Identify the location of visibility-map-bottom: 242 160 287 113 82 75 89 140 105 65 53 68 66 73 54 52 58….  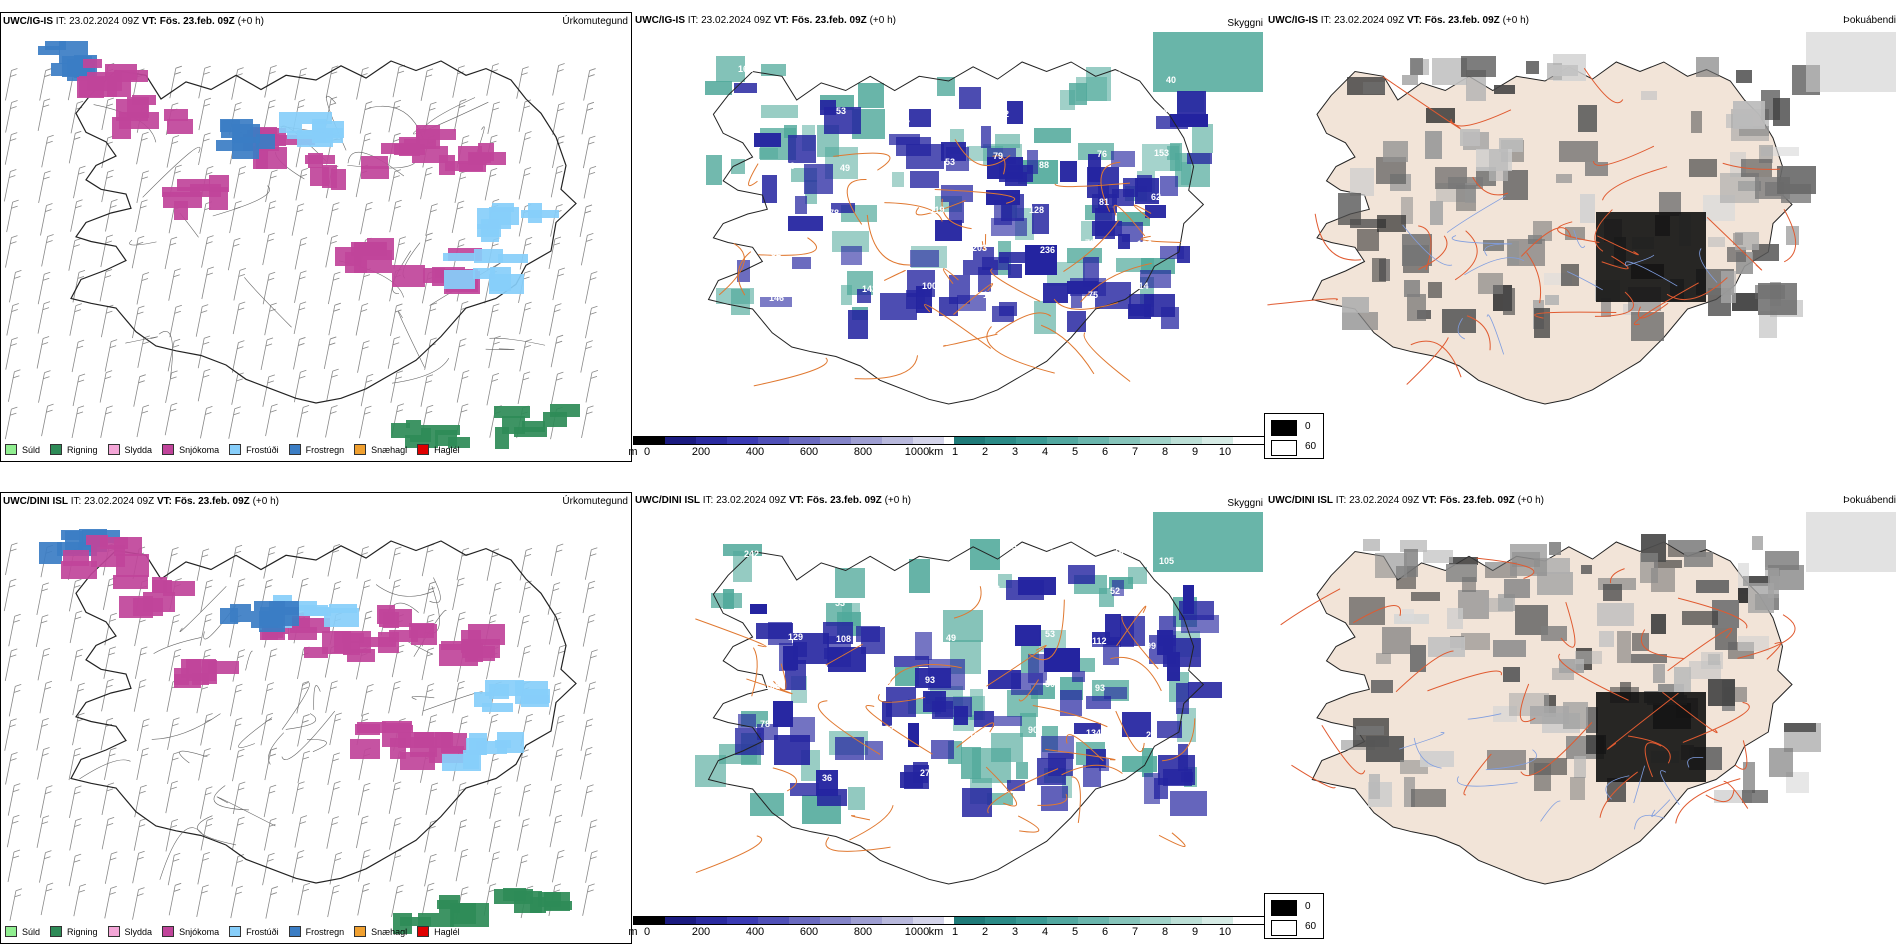
(979, 698).